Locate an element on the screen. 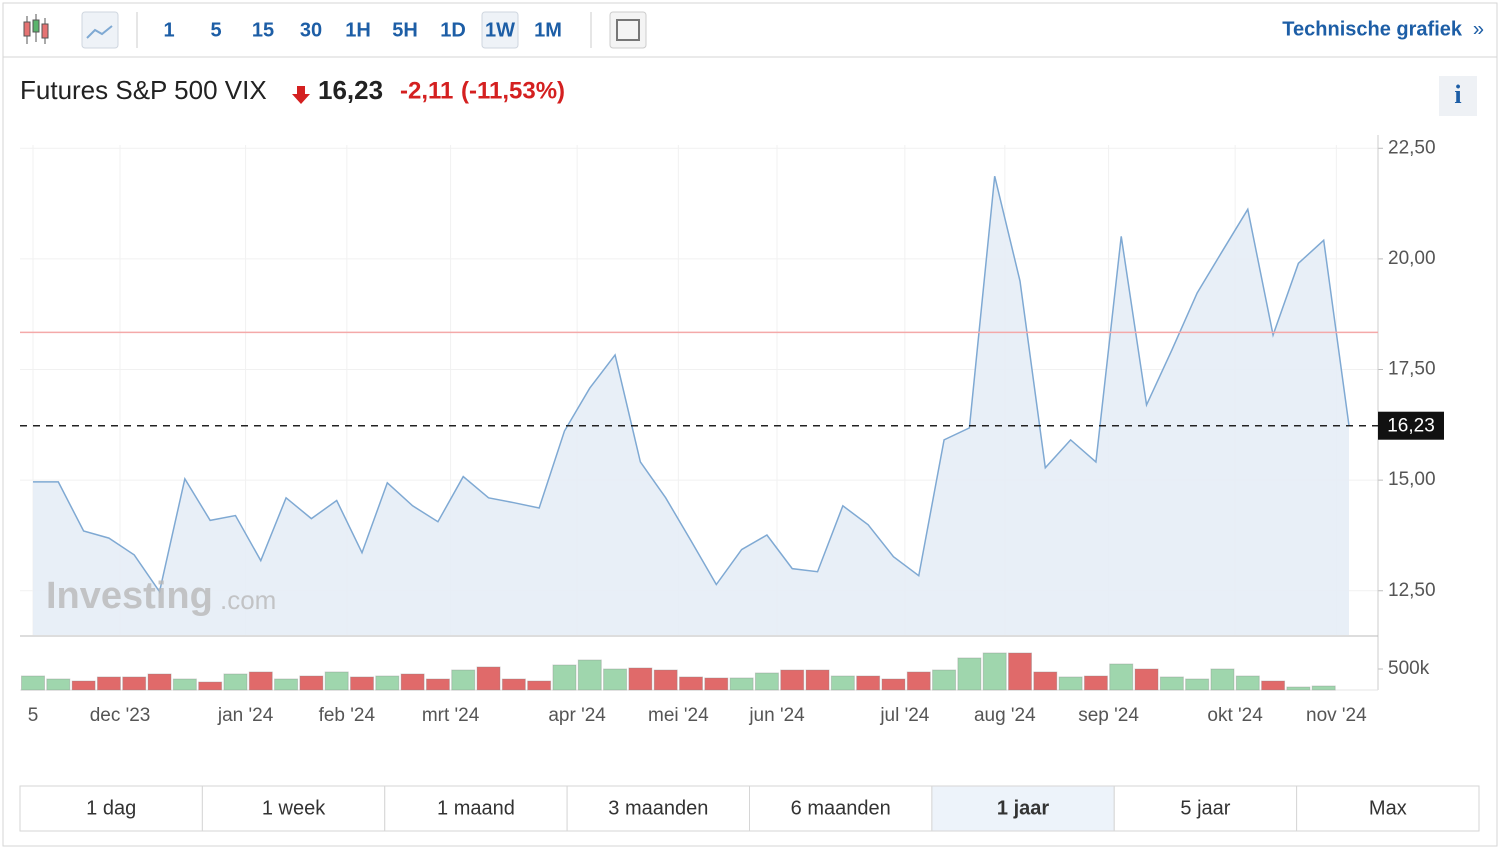 The width and height of the screenshot is (1500, 849). x-tick-label: mei '24 is located at coordinates (678, 715).